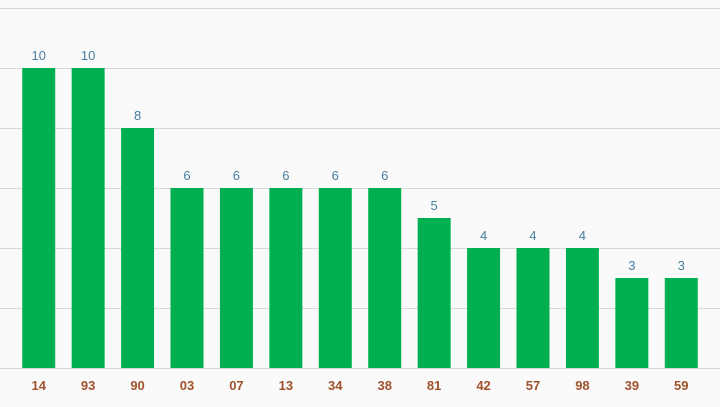 Image resolution: width=720 pixels, height=407 pixels. Describe the element at coordinates (285, 175) in the screenshot. I see `value-label-13: 6` at that location.